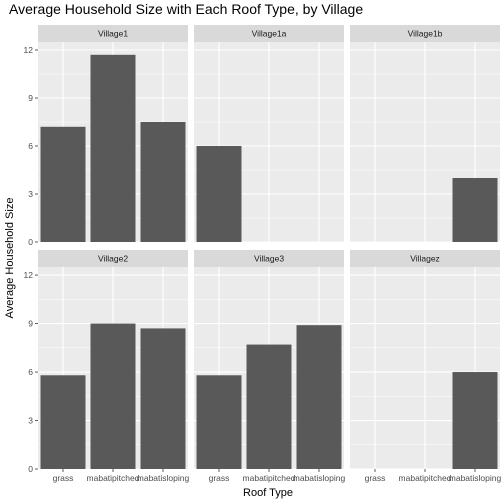 Image resolution: width=504 pixels, height=504 pixels. I want to click on bar-village1b-mabatisloping, so click(475, 210).